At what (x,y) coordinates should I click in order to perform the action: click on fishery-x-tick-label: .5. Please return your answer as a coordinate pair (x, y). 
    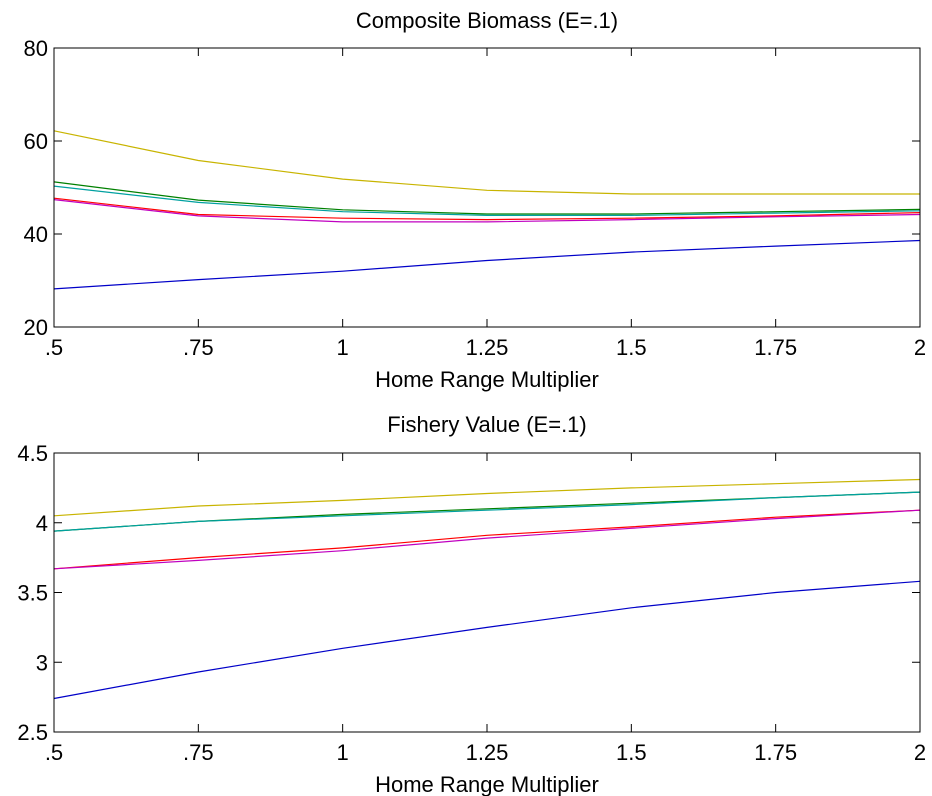
    Looking at the image, I should click on (54, 752).